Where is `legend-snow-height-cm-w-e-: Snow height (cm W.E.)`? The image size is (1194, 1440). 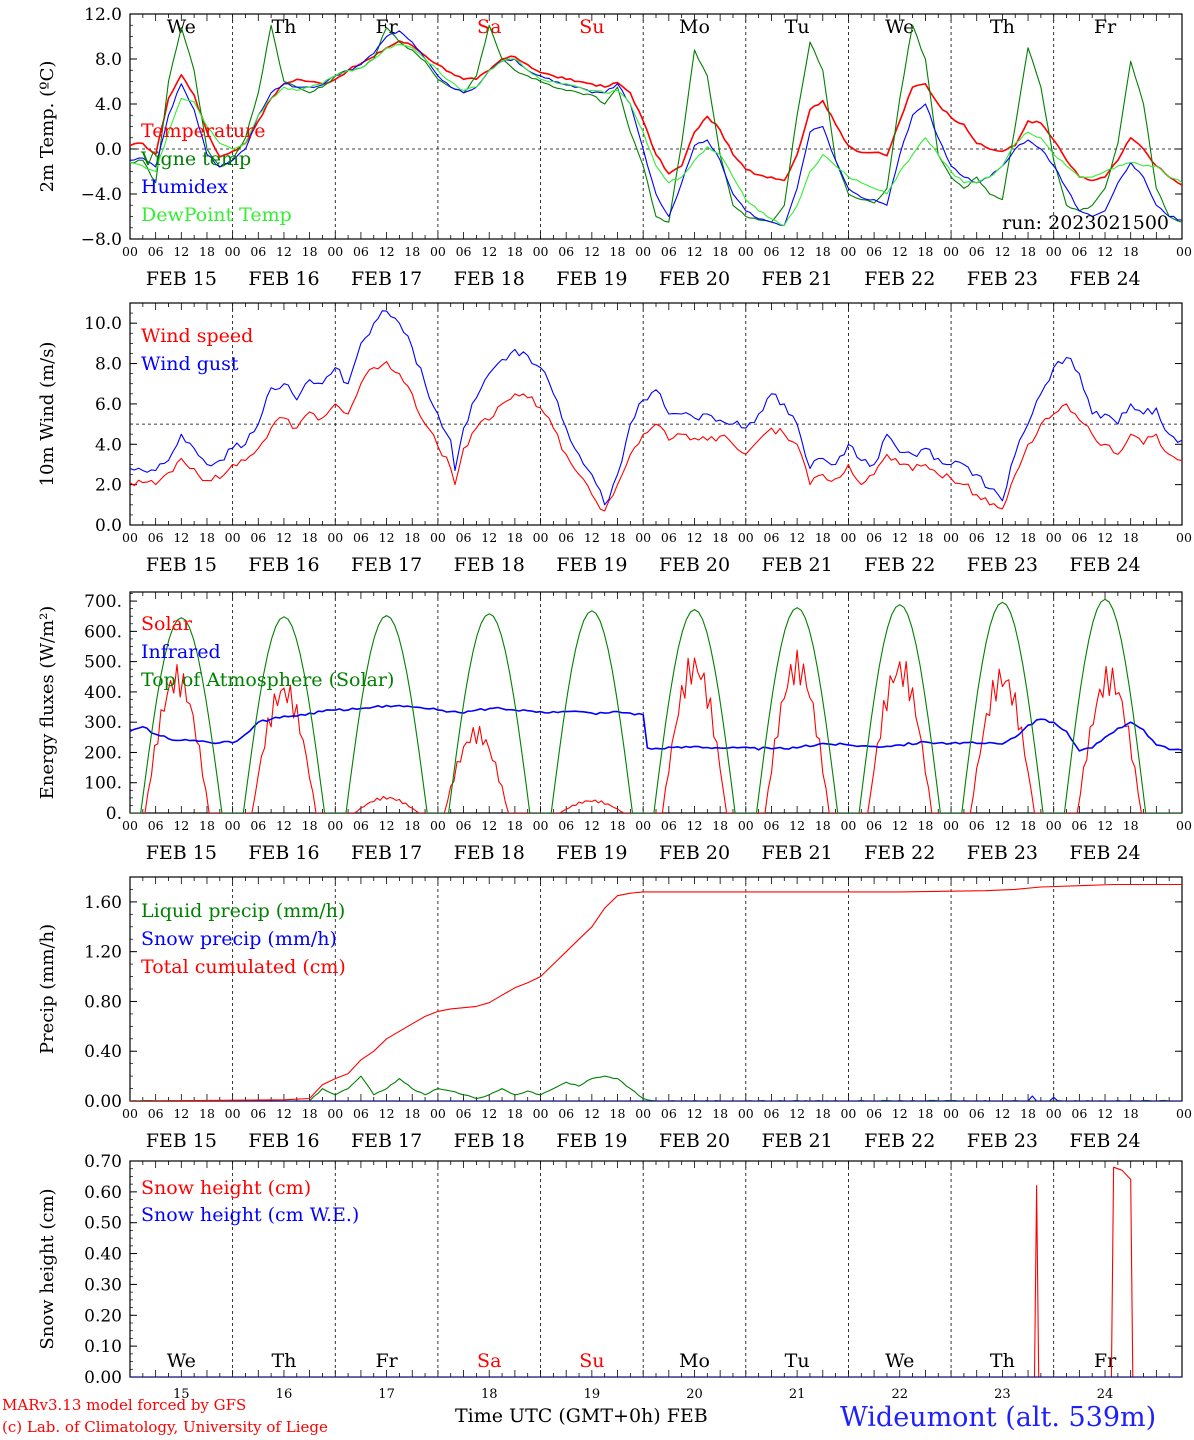
legend-snow-height-cm-w-e-: Snow height (cm W.E.) is located at coordinates (250, 1215).